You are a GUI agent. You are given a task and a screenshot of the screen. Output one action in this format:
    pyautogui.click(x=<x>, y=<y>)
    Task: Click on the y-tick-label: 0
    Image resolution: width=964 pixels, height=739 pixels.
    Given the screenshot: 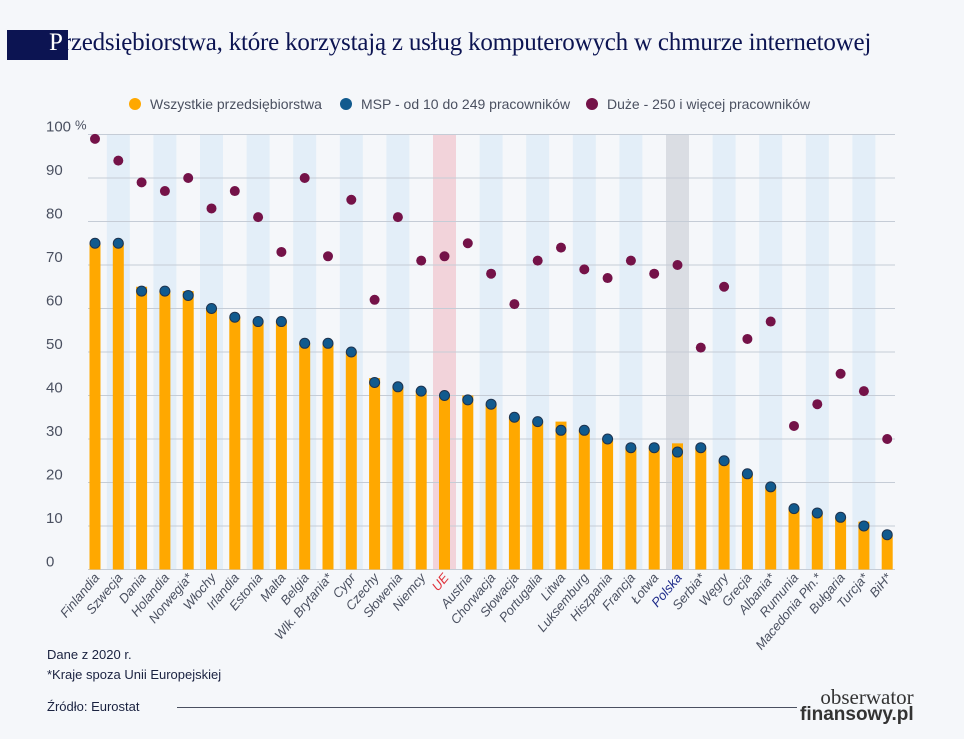 What is the action you would take?
    pyautogui.click(x=50, y=562)
    